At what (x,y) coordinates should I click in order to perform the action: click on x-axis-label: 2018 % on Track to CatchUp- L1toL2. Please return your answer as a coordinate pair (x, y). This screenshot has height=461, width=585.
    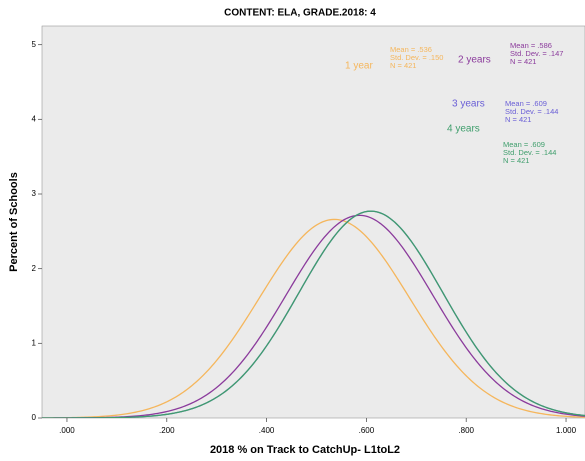
    Looking at the image, I should click on (305, 450).